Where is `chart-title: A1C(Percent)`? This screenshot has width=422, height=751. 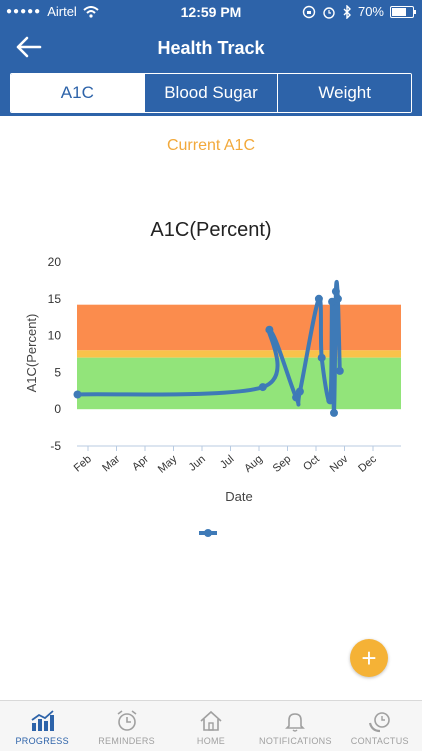
chart-title: A1C(Percent) is located at coordinates (210, 230).